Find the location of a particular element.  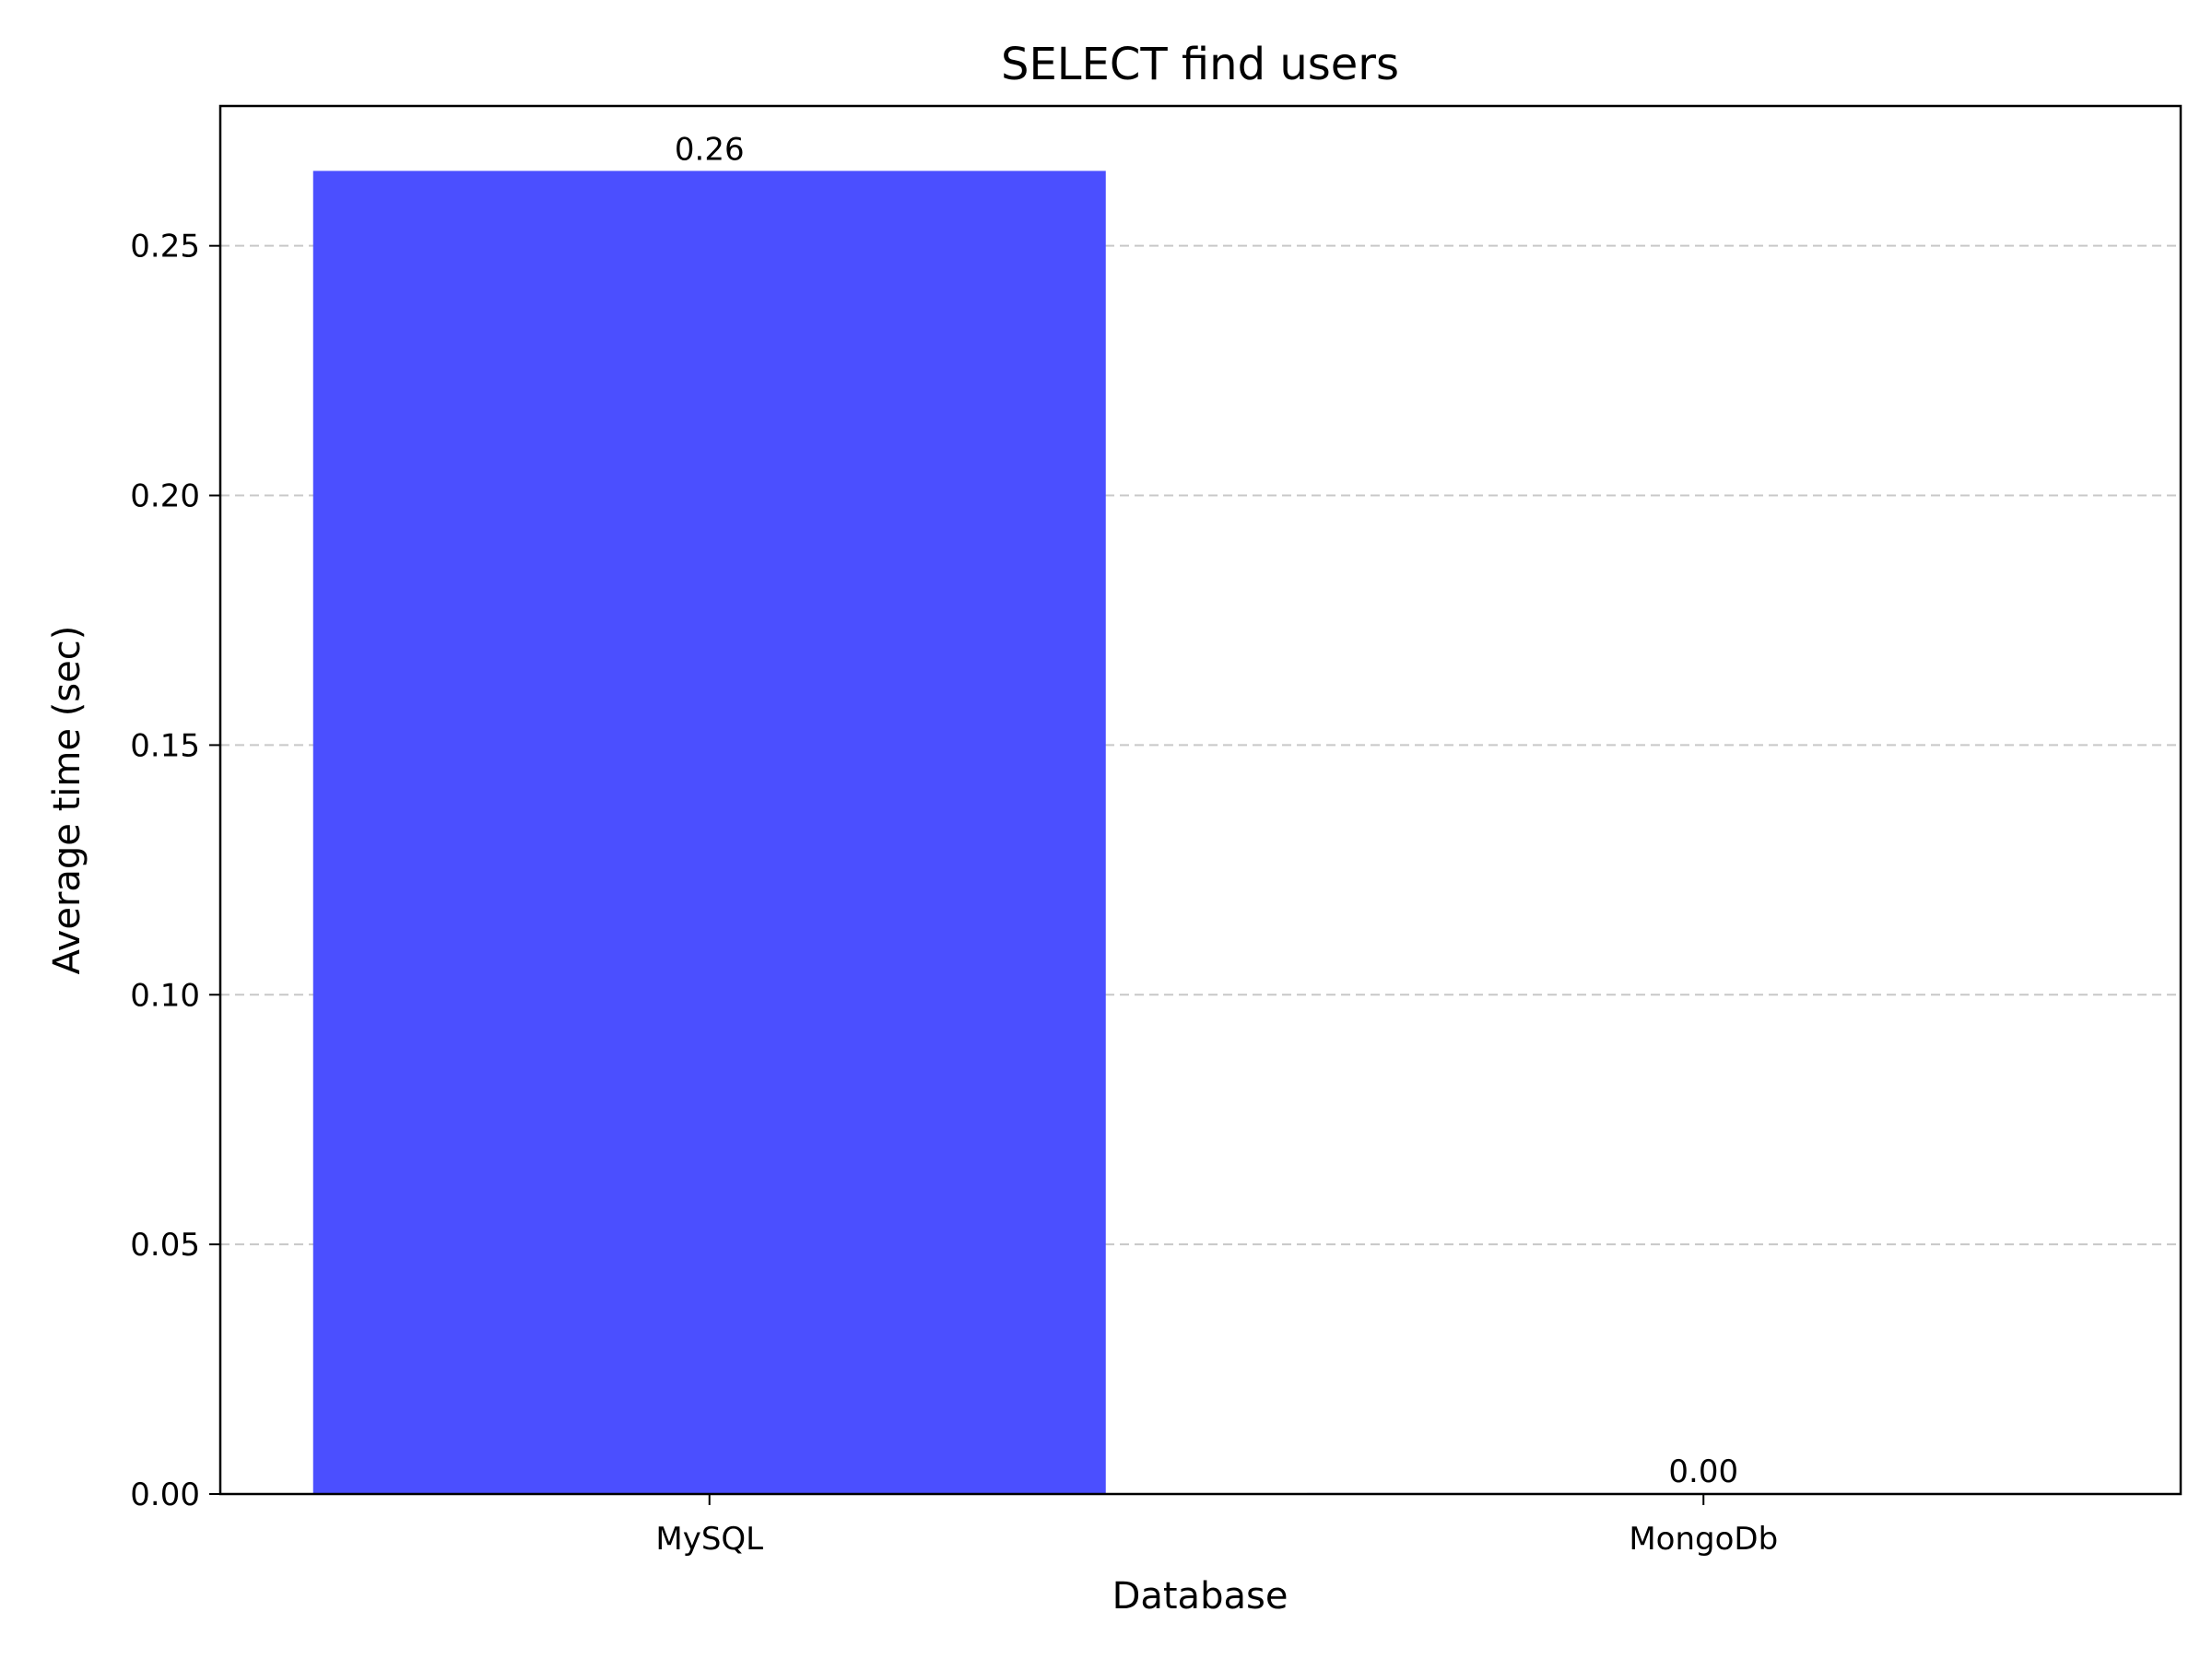

y-tick-label: 0.20 is located at coordinates (165, 496).